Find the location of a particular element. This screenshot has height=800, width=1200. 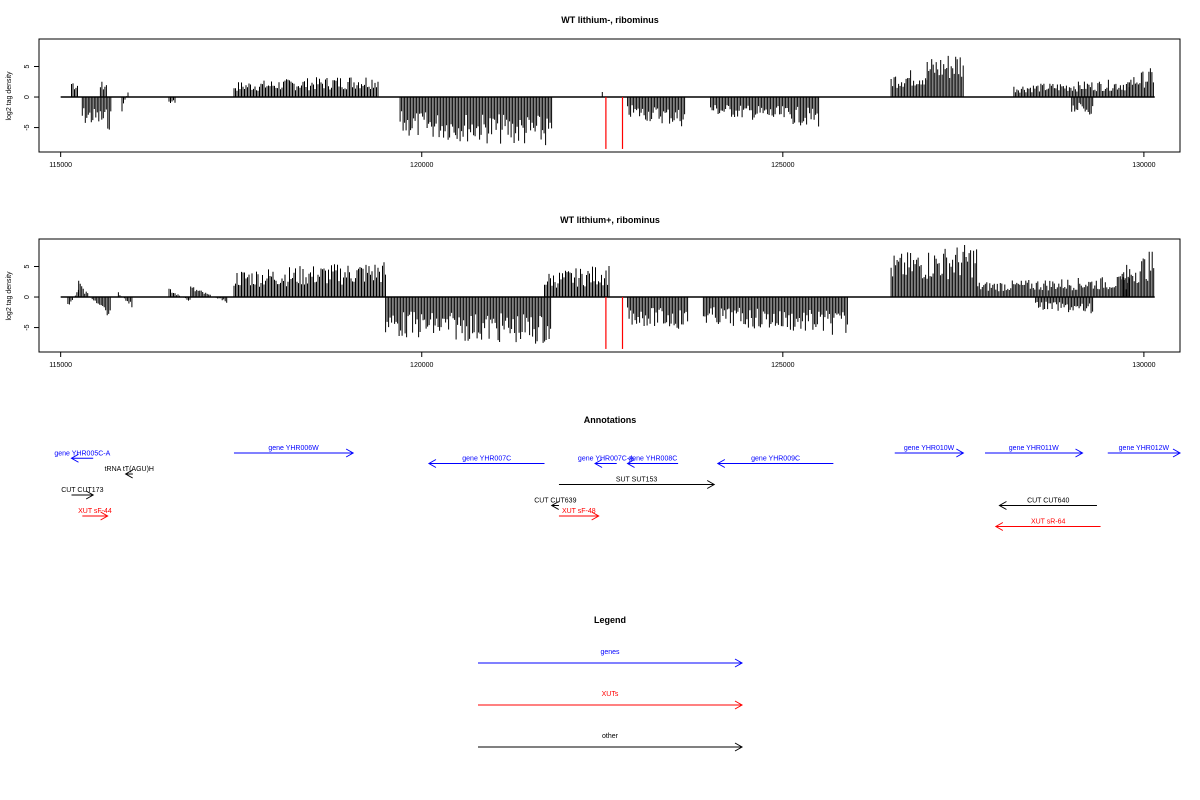

annotations-title: Annotations is located at coordinates (610, 420).